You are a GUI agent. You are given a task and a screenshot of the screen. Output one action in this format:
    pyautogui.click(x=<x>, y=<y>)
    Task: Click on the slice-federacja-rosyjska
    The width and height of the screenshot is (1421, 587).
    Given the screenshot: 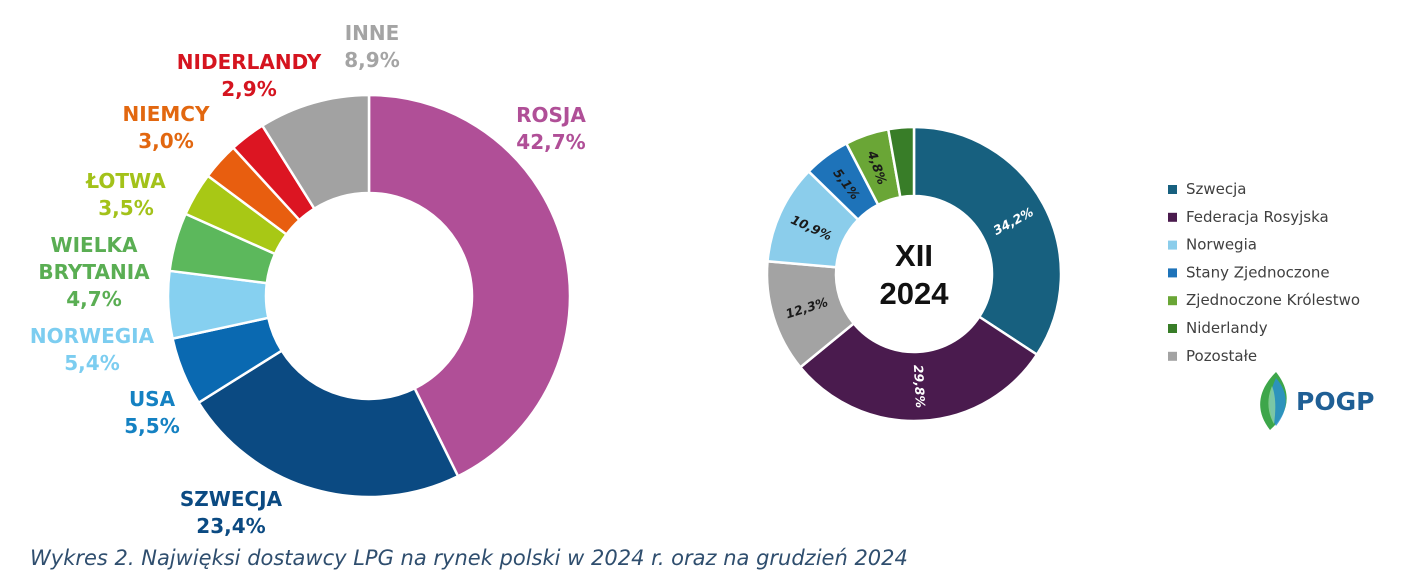 What is the action you would take?
    pyautogui.click(x=918, y=369)
    